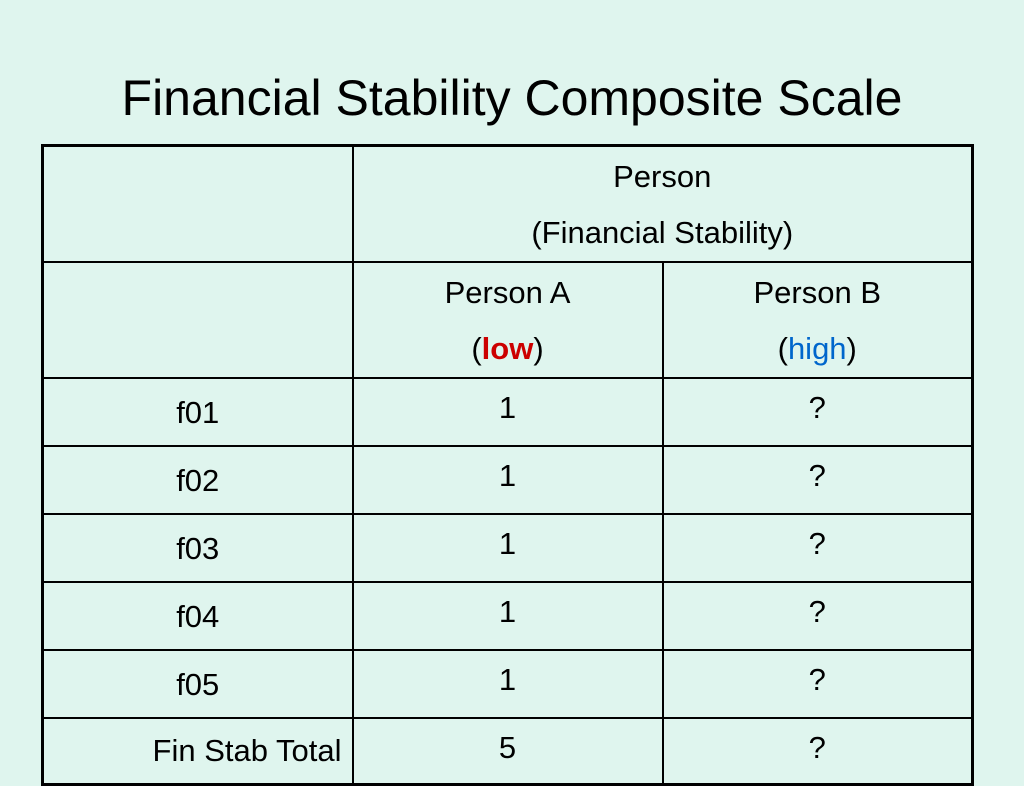 This screenshot has height=786, width=1024. I want to click on row-label: f01, so click(198, 412).